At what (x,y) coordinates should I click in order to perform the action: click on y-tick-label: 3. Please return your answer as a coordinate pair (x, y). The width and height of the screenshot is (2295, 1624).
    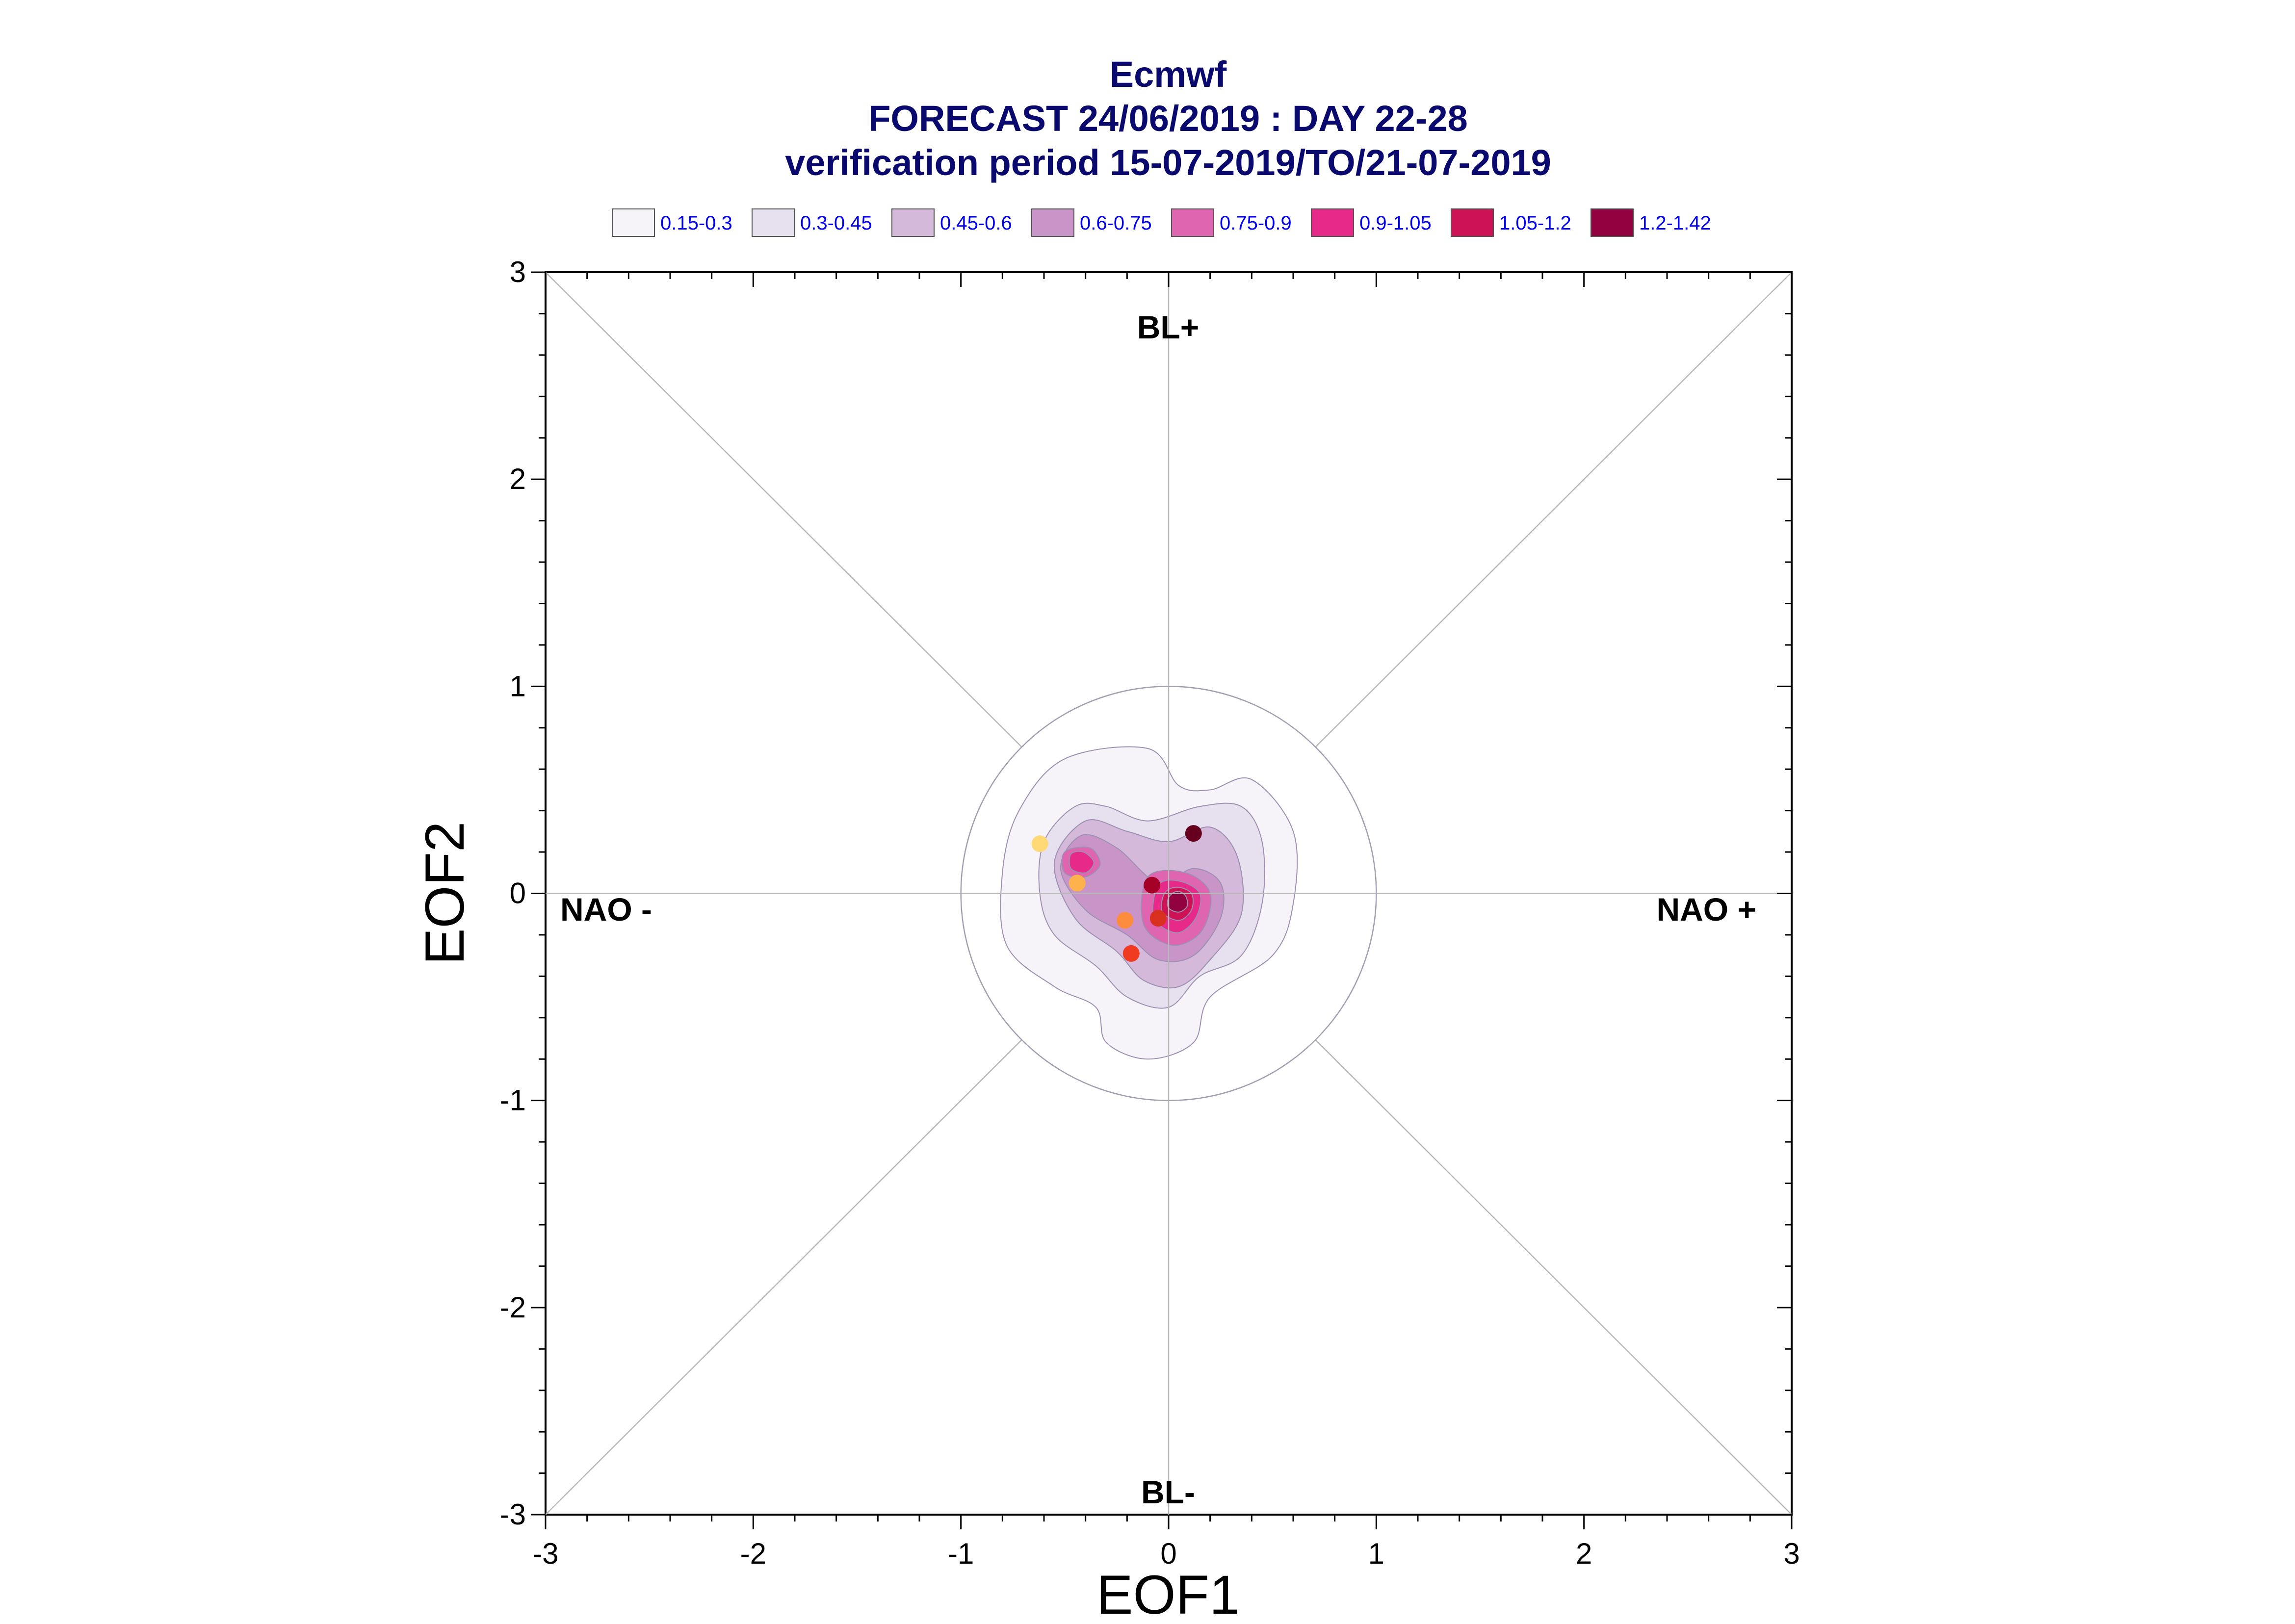
    Looking at the image, I should click on (518, 272).